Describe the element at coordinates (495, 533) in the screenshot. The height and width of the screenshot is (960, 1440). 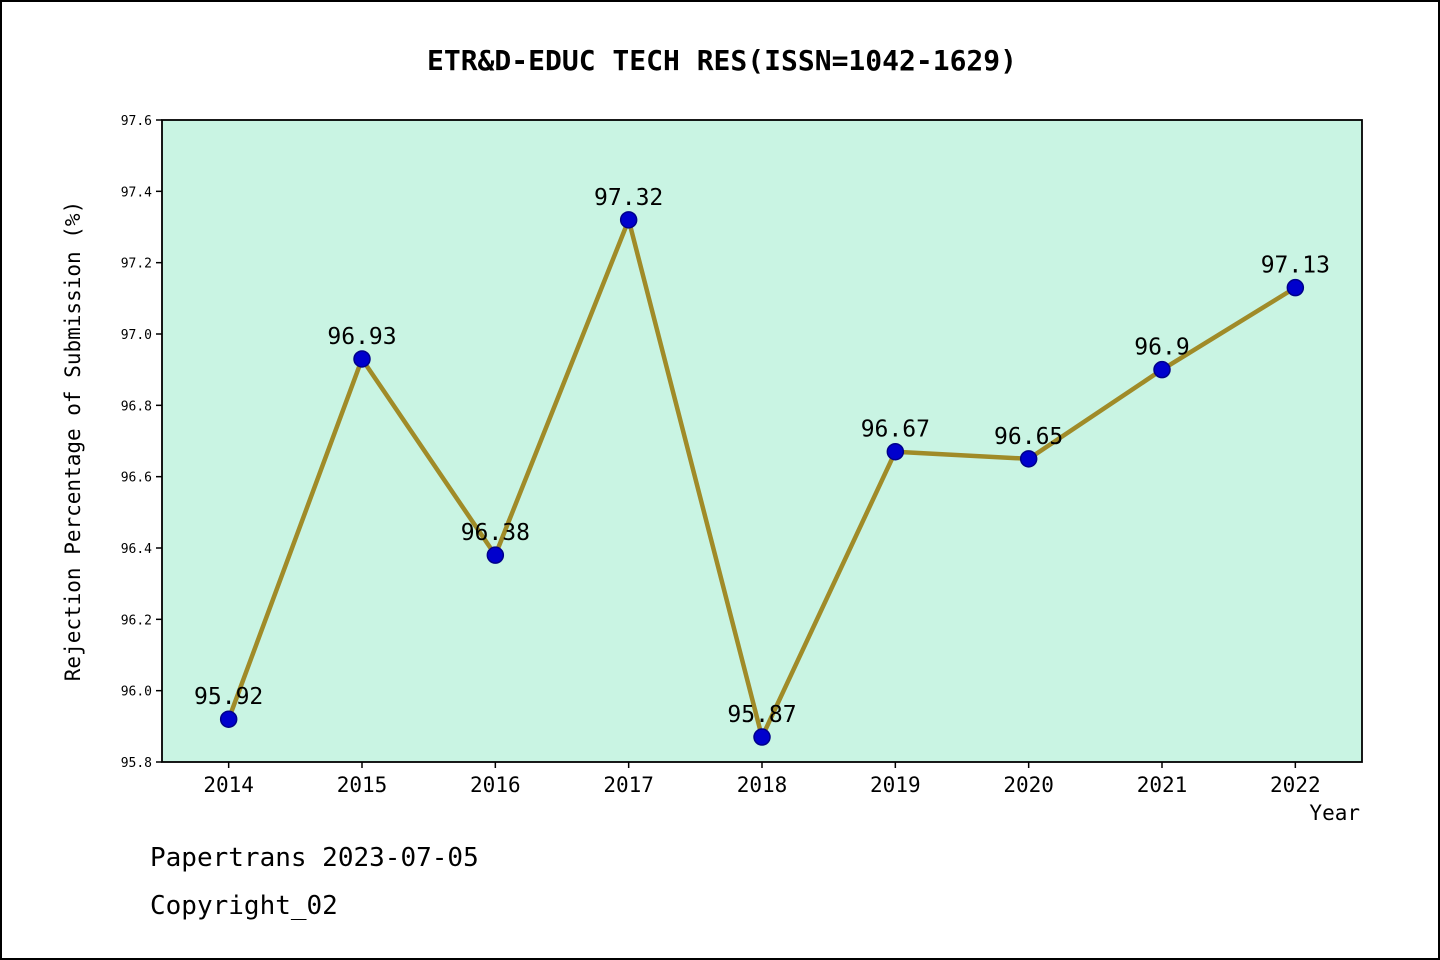
I see `data-point-label: 96.38` at that location.